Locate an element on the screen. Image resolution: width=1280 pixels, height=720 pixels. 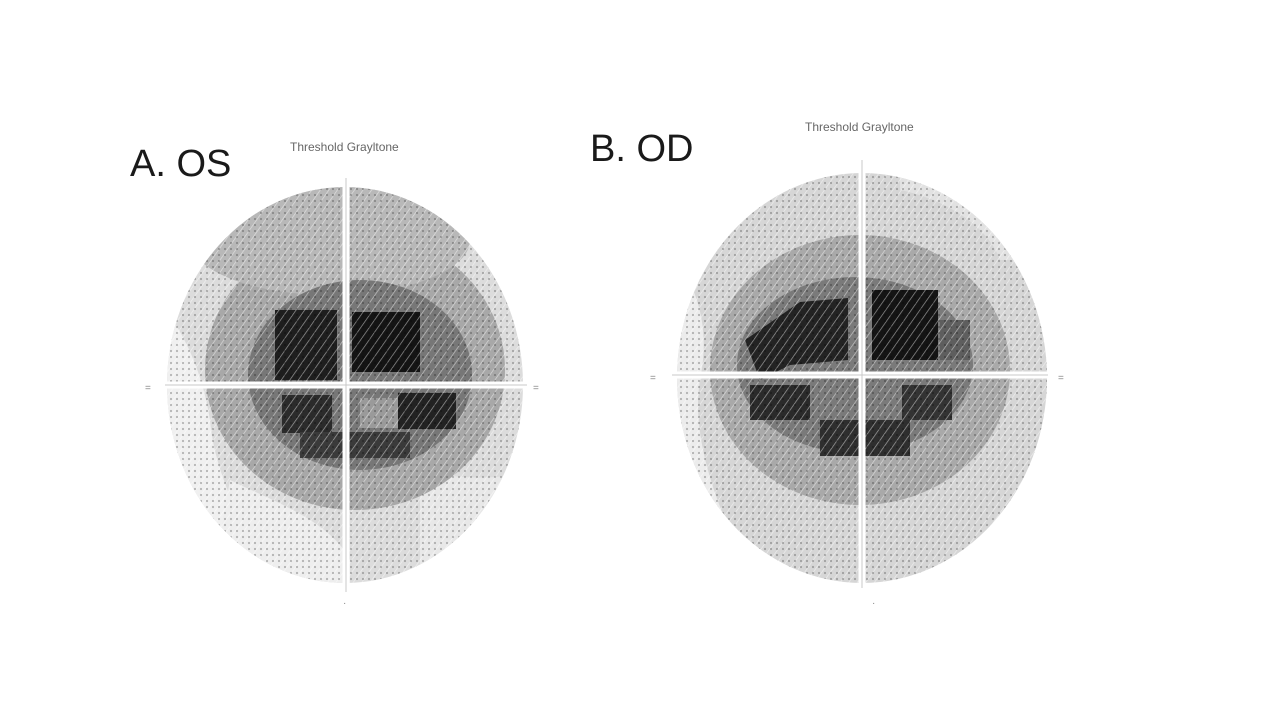
axis-mark-left-e: = is located at coordinates (536, 388).